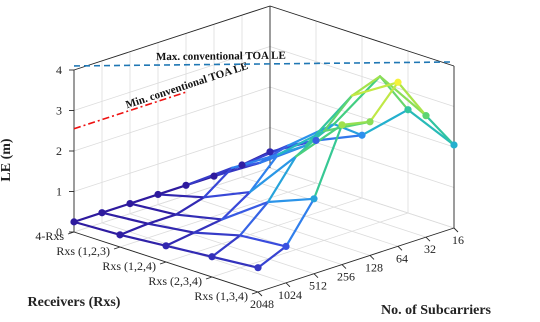 Image resolution: width=540 pixels, height=322 pixels. Describe the element at coordinates (374, 267) in the screenshot. I see `subcarrier-tick-label: 128` at that location.